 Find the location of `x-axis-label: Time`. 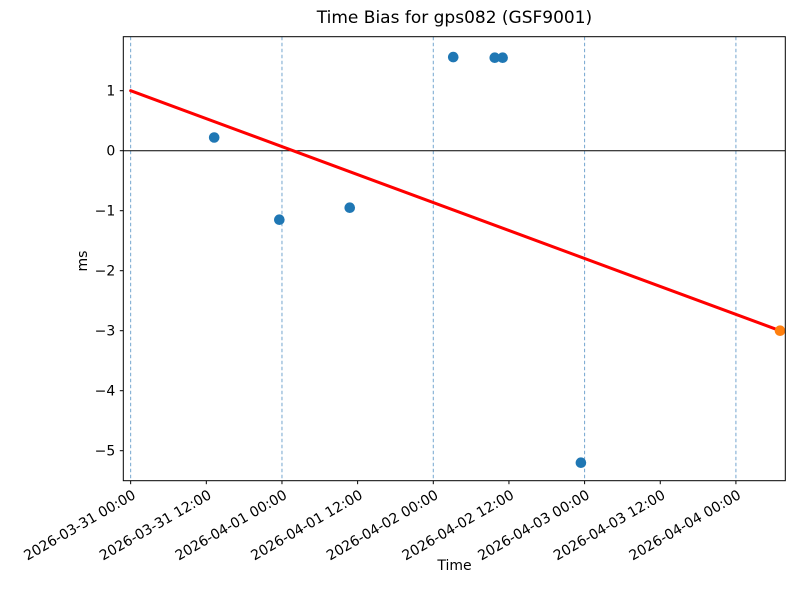

x-axis-label: Time is located at coordinates (454, 566).